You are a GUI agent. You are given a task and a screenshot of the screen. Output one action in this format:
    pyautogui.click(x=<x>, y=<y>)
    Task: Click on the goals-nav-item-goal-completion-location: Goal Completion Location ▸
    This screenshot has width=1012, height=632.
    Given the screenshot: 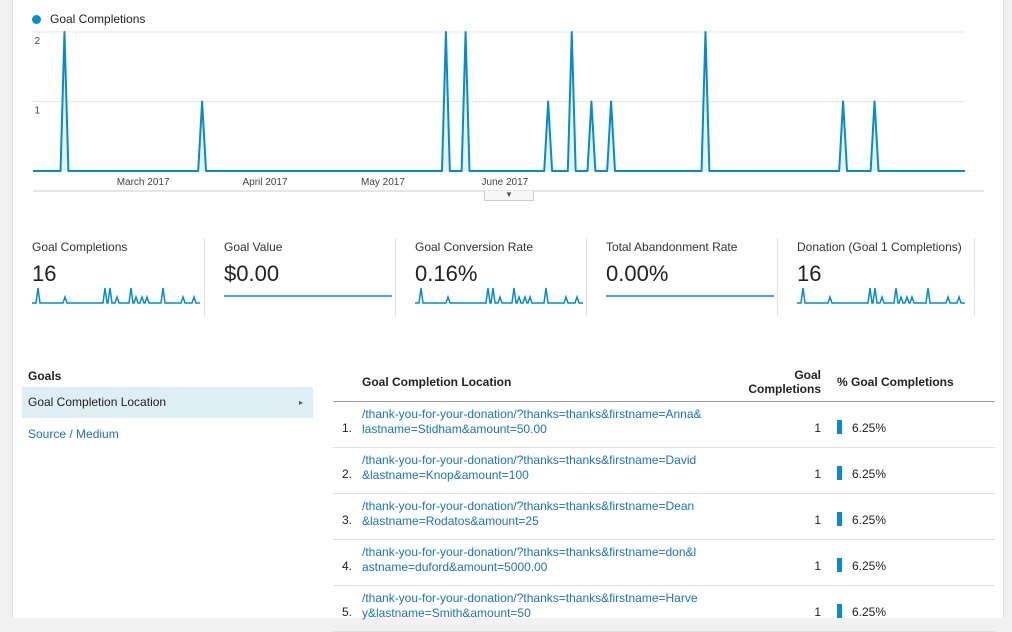 What is the action you would take?
    pyautogui.click(x=167, y=402)
    